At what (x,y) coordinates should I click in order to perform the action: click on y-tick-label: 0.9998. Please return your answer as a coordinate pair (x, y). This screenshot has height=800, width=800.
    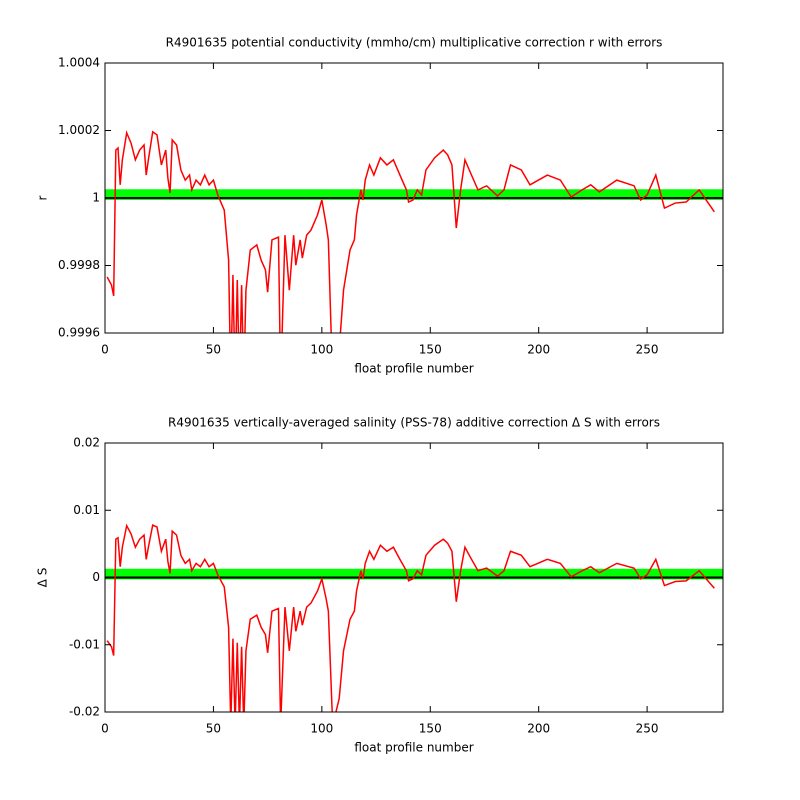
    Looking at the image, I should click on (79, 265).